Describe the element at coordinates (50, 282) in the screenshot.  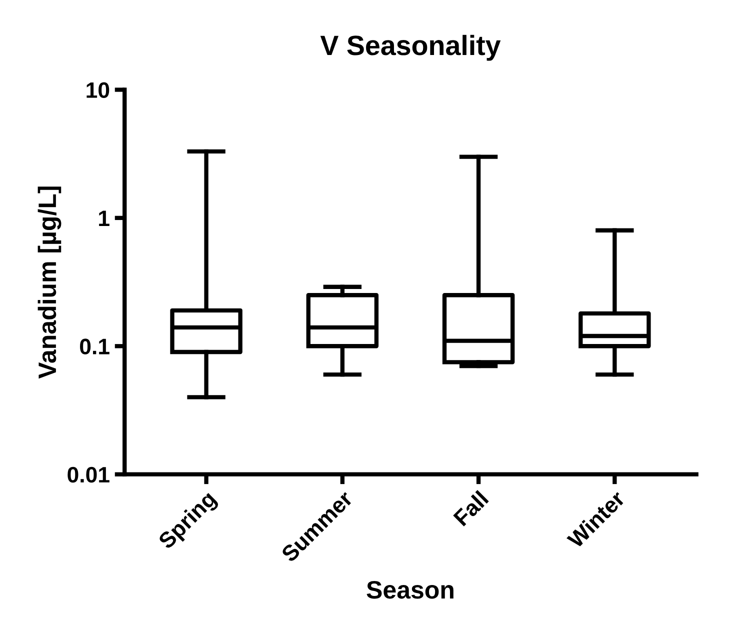
I see `y-axis-title: Vanadium [µg/L]` at that location.